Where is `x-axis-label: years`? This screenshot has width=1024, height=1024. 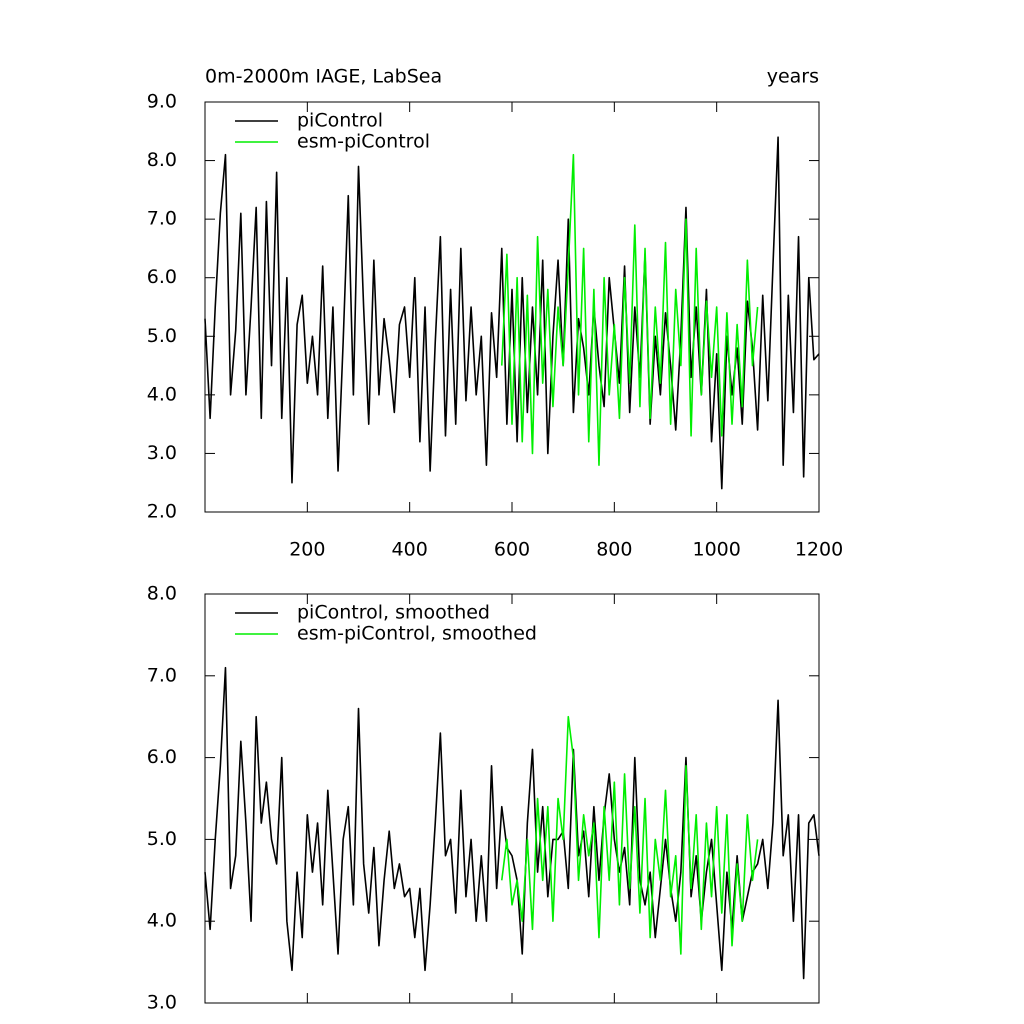
x-axis-label: years is located at coordinates (793, 77).